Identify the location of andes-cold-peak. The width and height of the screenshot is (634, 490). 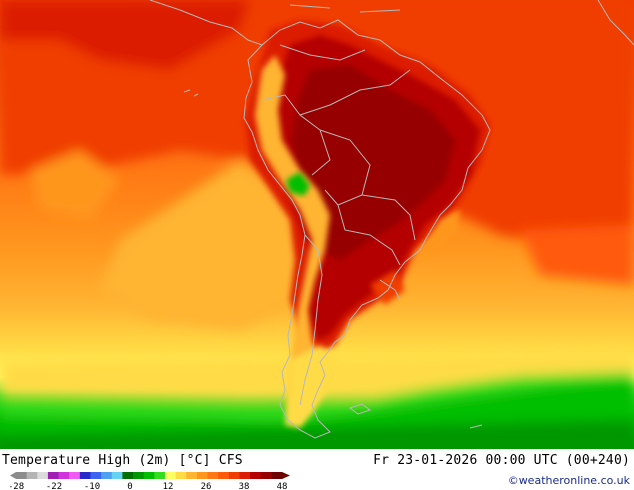
(298, 184).